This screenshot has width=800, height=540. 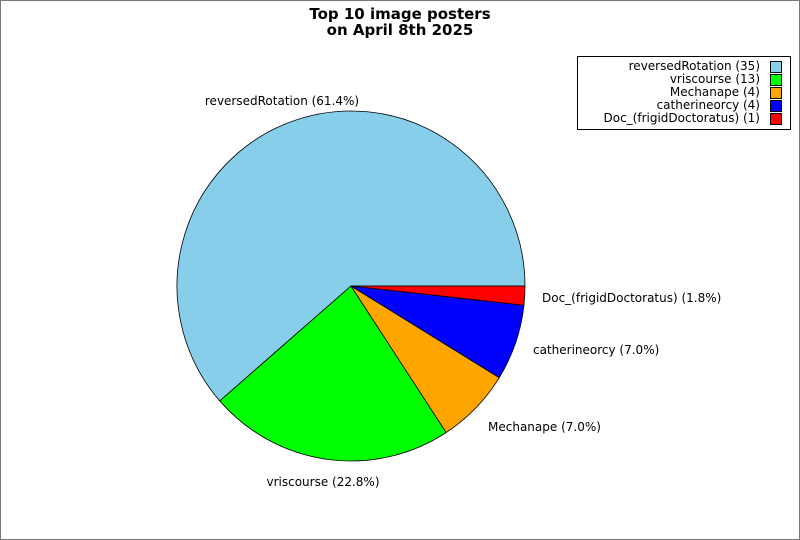 What do you see at coordinates (400, 14) in the screenshot?
I see `chart-title-line-1: Top 10 image posters` at bounding box center [400, 14].